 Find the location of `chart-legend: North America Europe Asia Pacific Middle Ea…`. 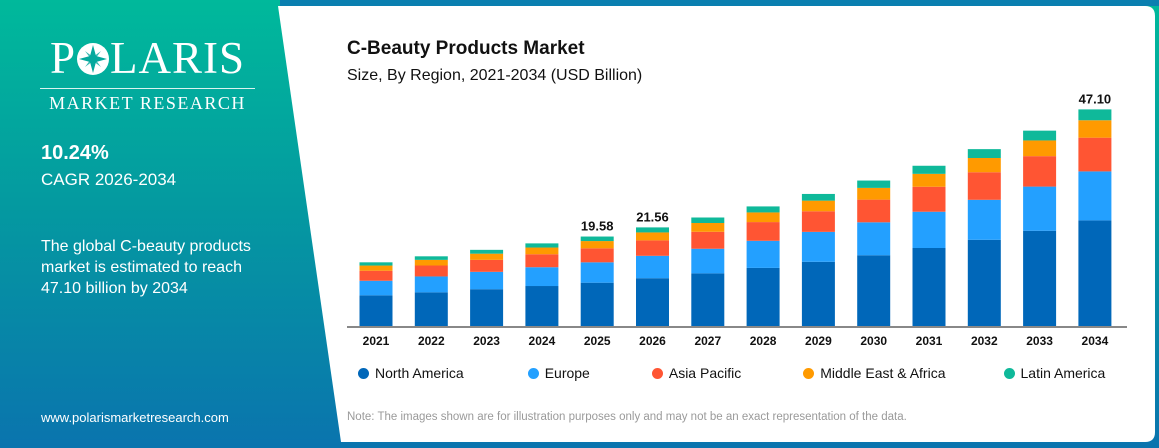

chart-legend: North America Europe Asia Pacific Middle Ea… is located at coordinates (731, 373).